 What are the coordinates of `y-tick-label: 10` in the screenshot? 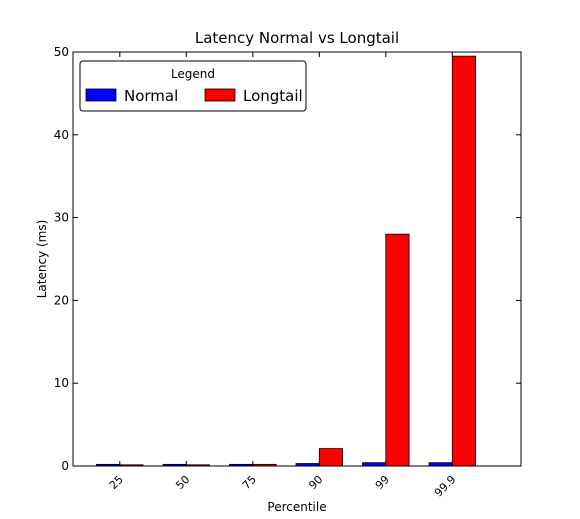 It's located at (61, 383).